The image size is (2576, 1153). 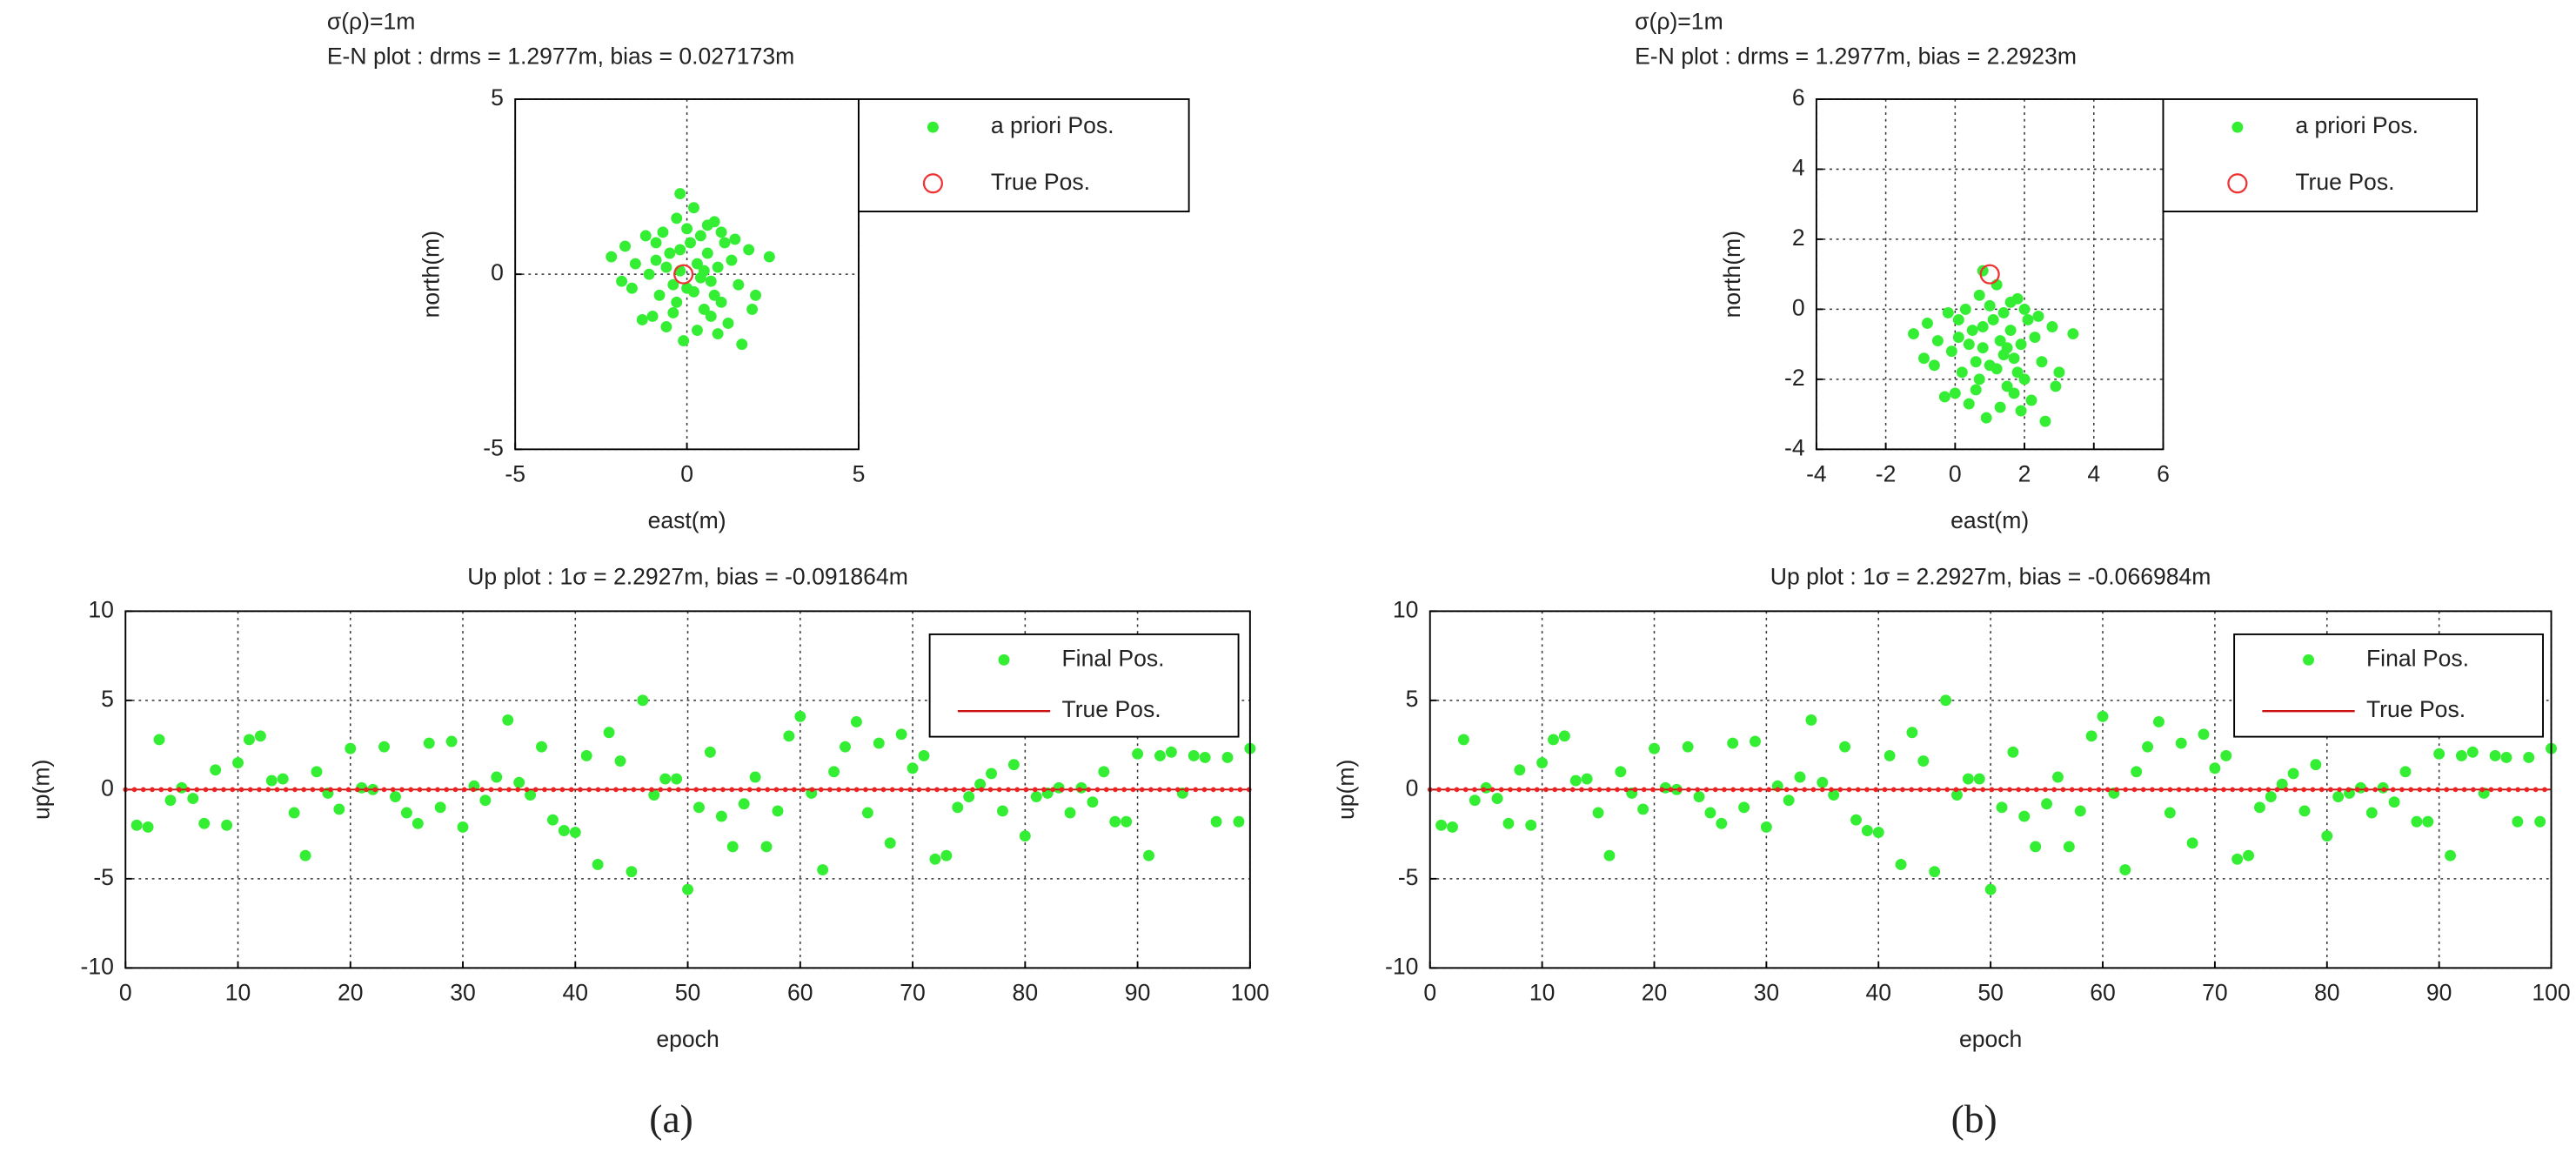 I want to click on x-tick-label: 80, so click(x=2327, y=993).